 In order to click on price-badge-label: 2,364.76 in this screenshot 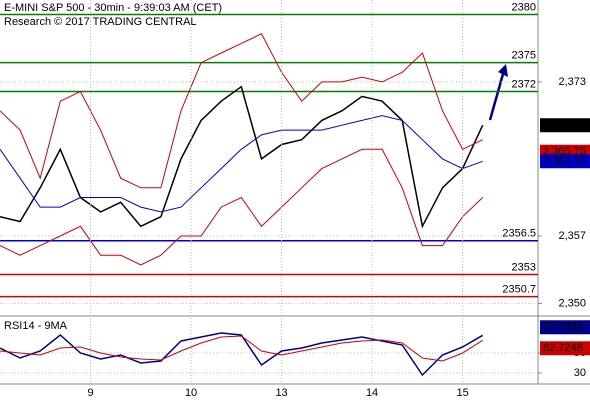, I will do `click(564, 161)`.